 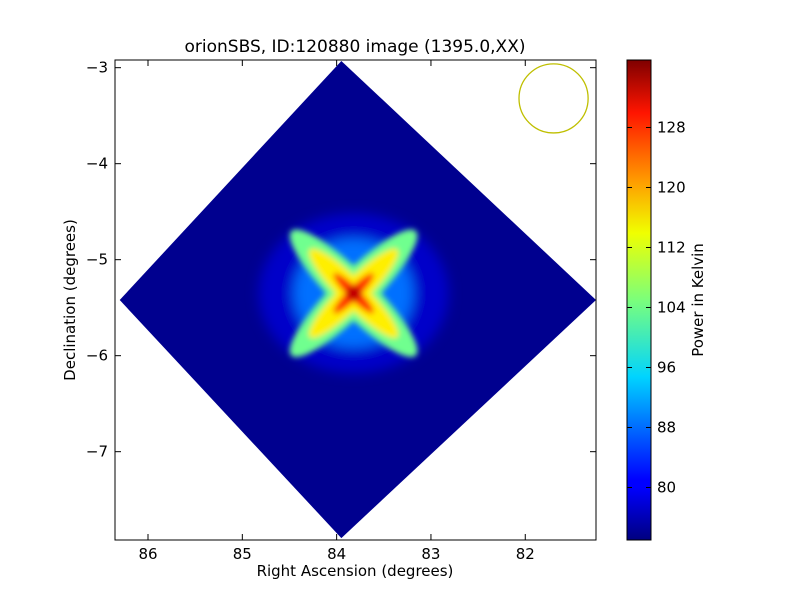 I want to click on colorbar-label: Power in Kelvin, so click(x=698, y=300).